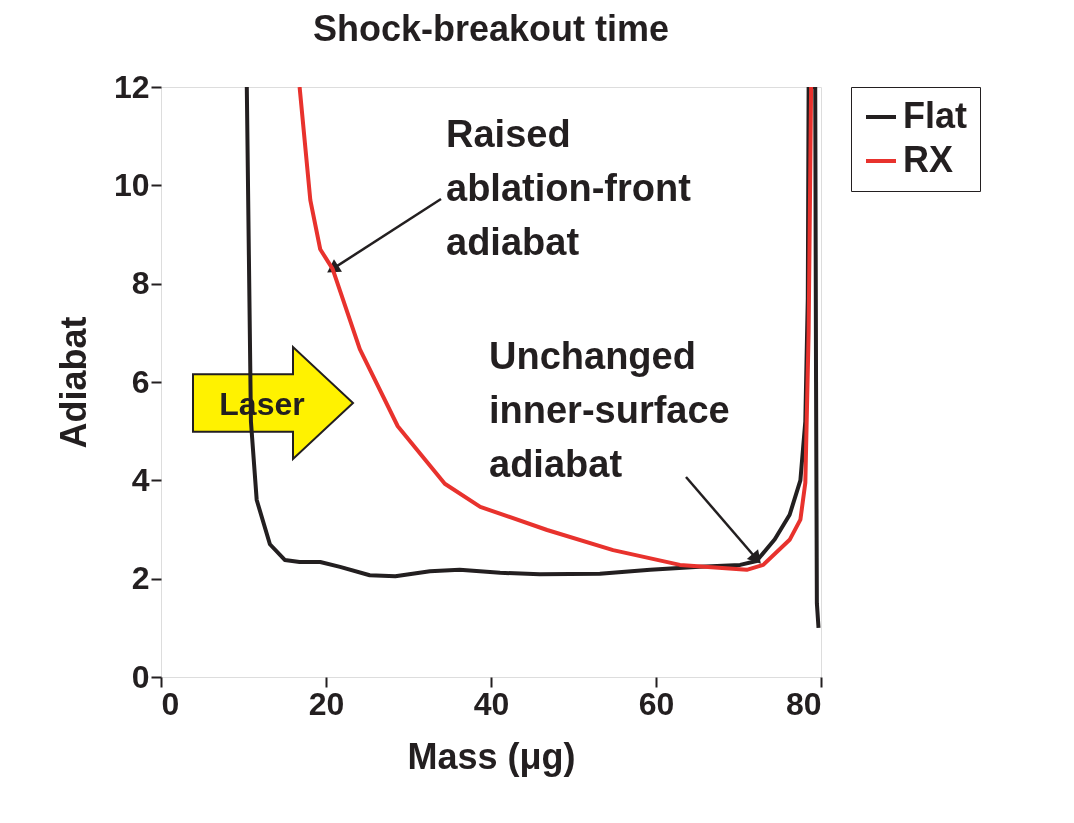 The height and width of the screenshot is (823, 1074). I want to click on y-tick-label: 10, so click(131, 184).